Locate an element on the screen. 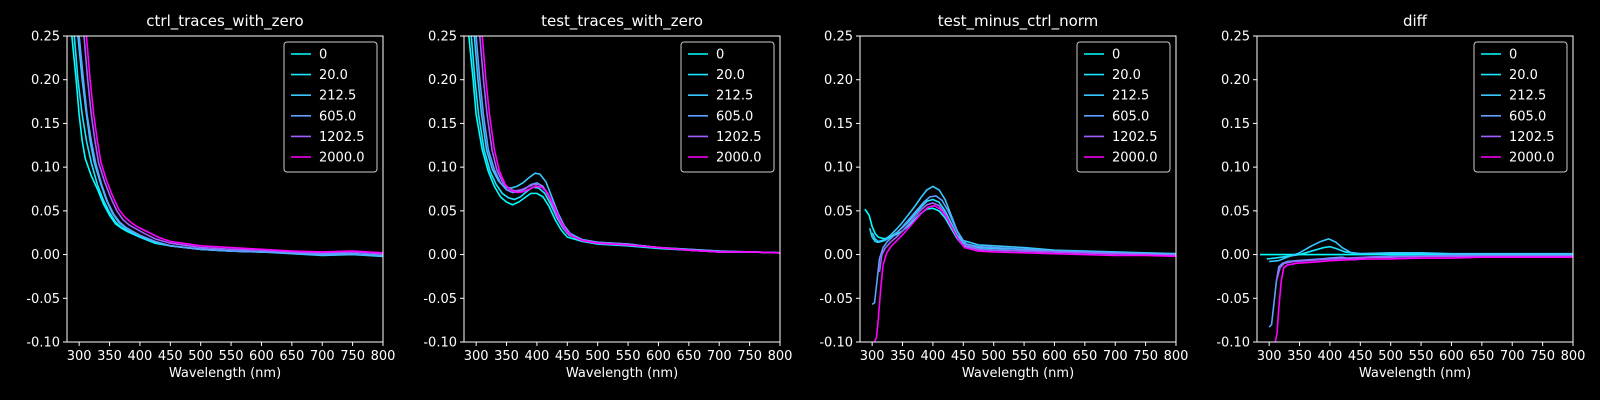 Image resolution: width=1600 pixels, height=400 pixels. x-tick-label: 800 is located at coordinates (780, 356).